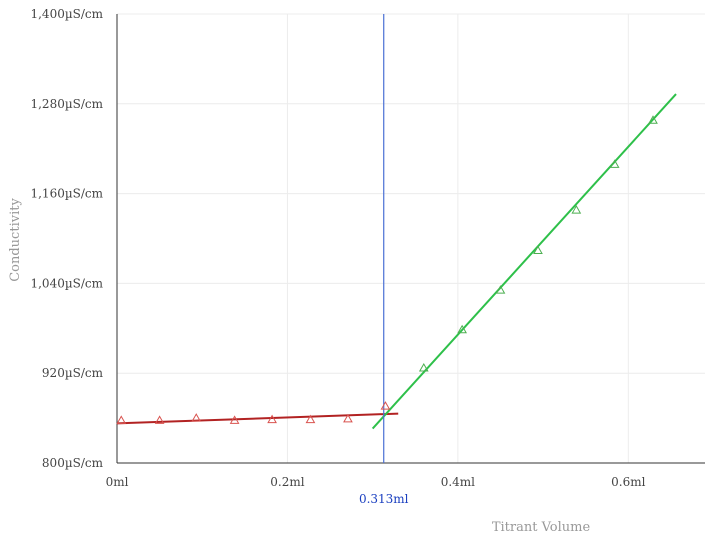 The width and height of the screenshot is (705, 535). I want to click on x-tick-label: 0ml, so click(117, 482).